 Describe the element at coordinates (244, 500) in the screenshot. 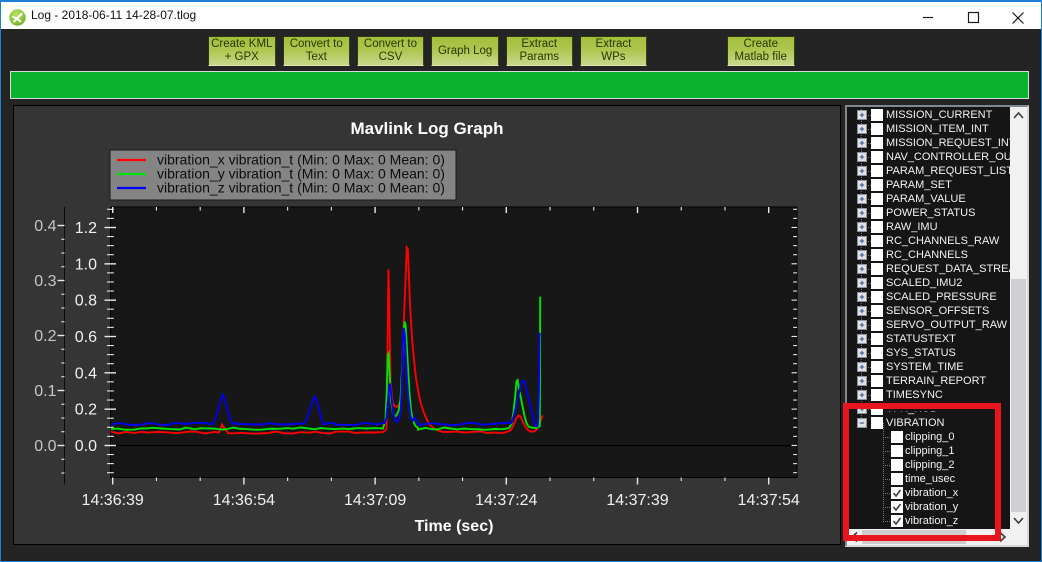

I see `svg-text: 14:36:54` at that location.